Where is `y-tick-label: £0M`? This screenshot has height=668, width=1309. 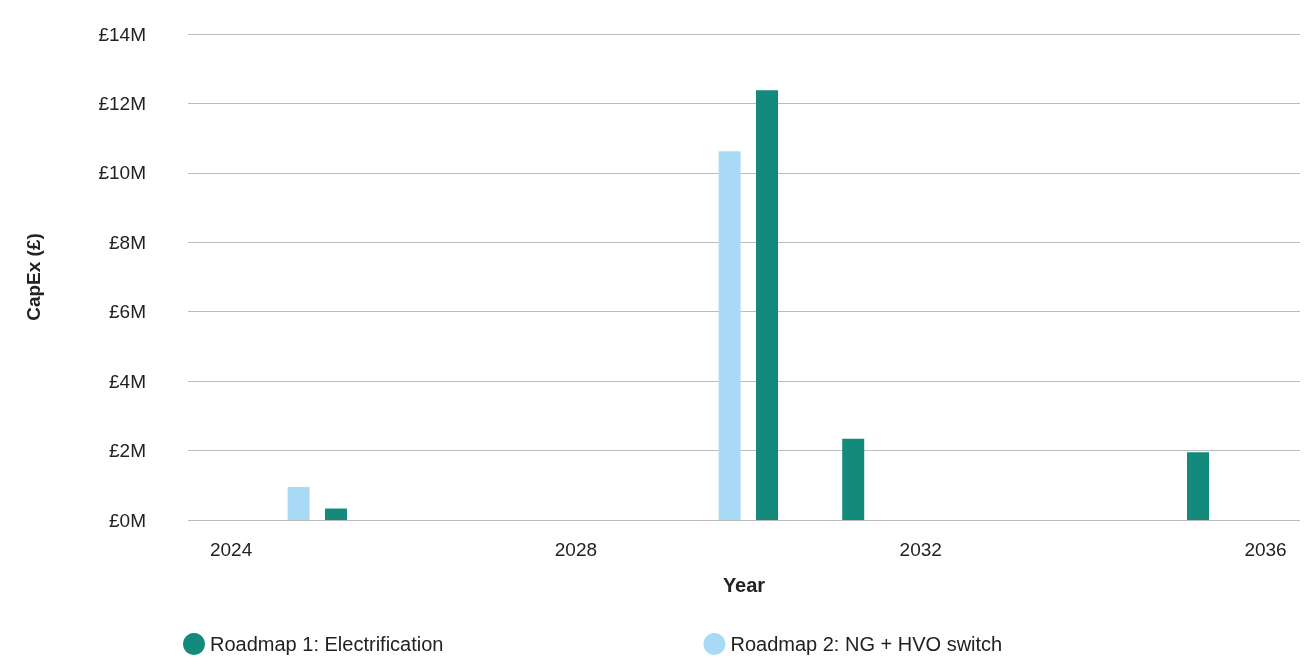
y-tick-label: £0M is located at coordinates (127, 520).